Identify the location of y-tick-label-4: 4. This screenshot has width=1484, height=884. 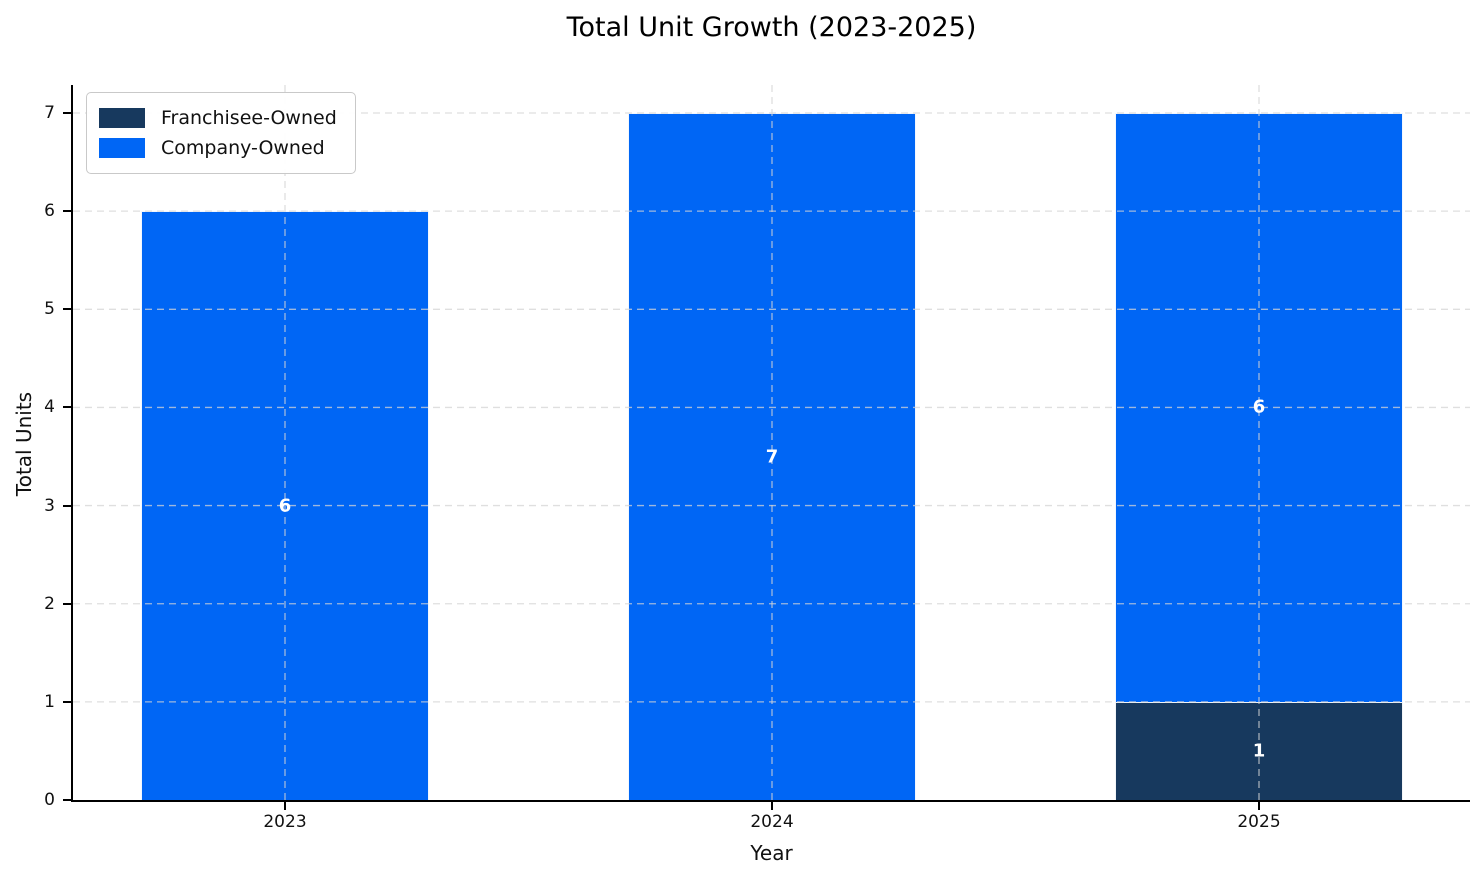
(49, 407).